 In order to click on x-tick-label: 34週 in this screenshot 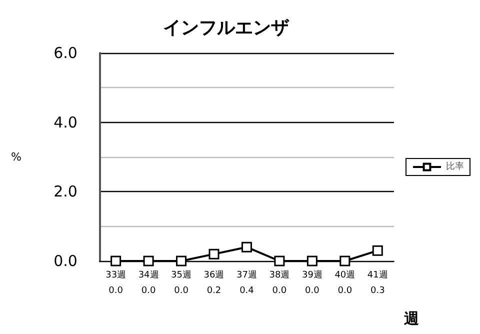, I will do `click(148, 275)`.